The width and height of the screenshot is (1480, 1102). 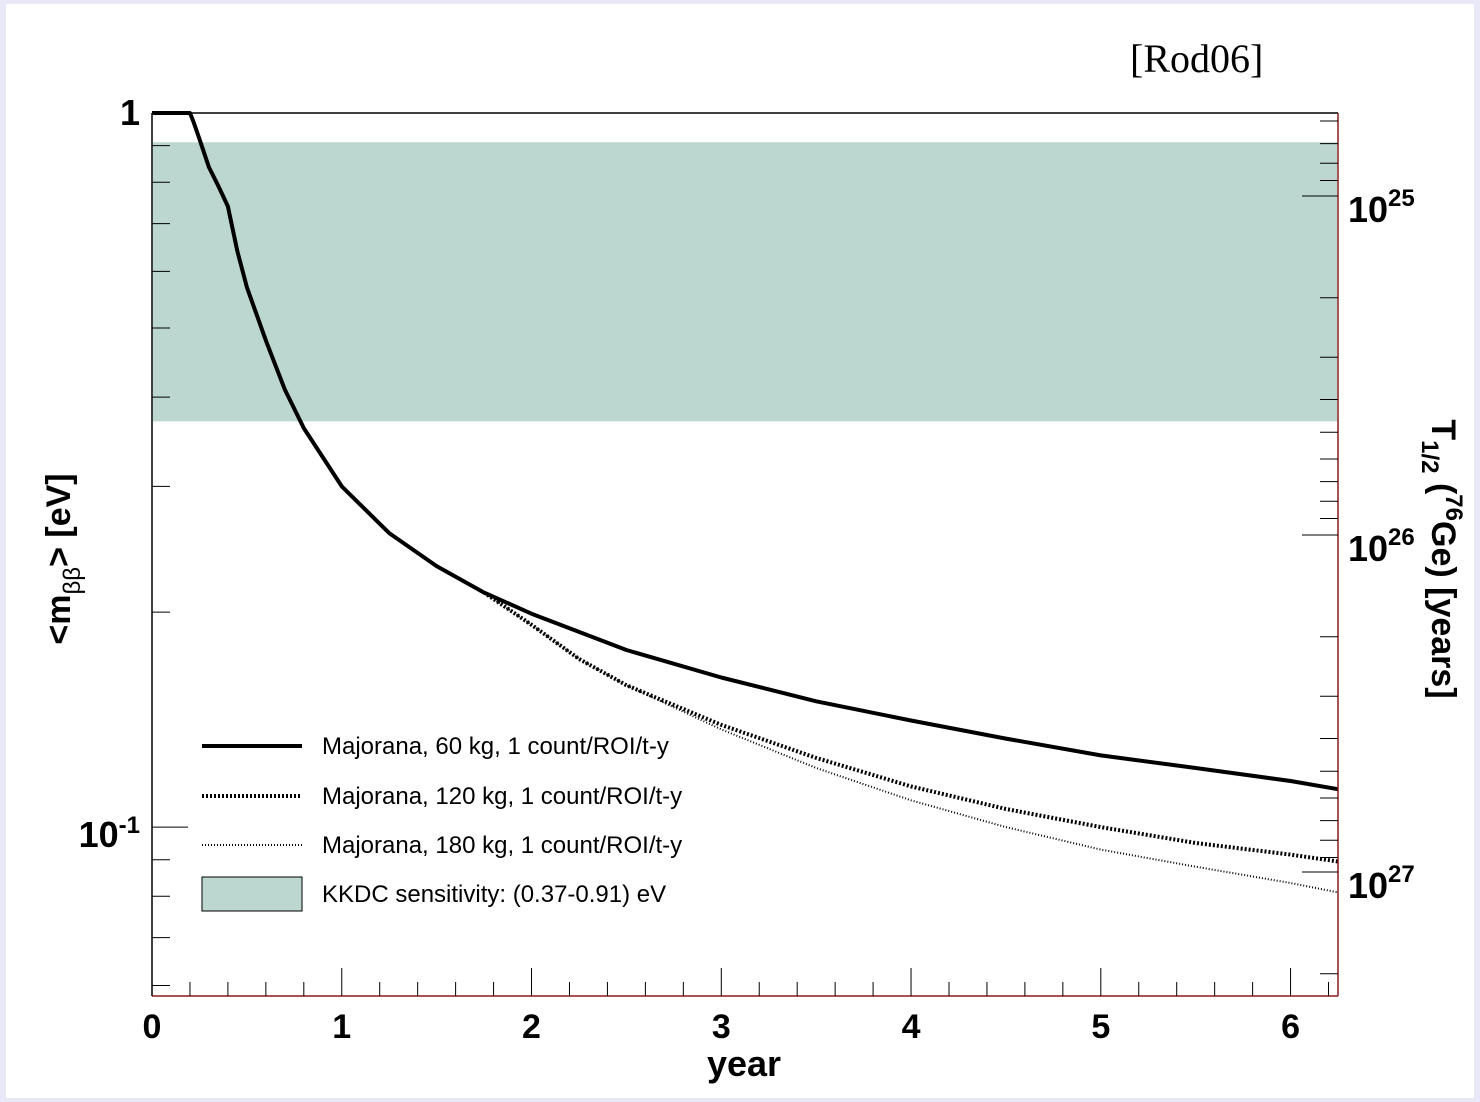 I want to click on x-tick-label: 6, so click(x=1290, y=1027).